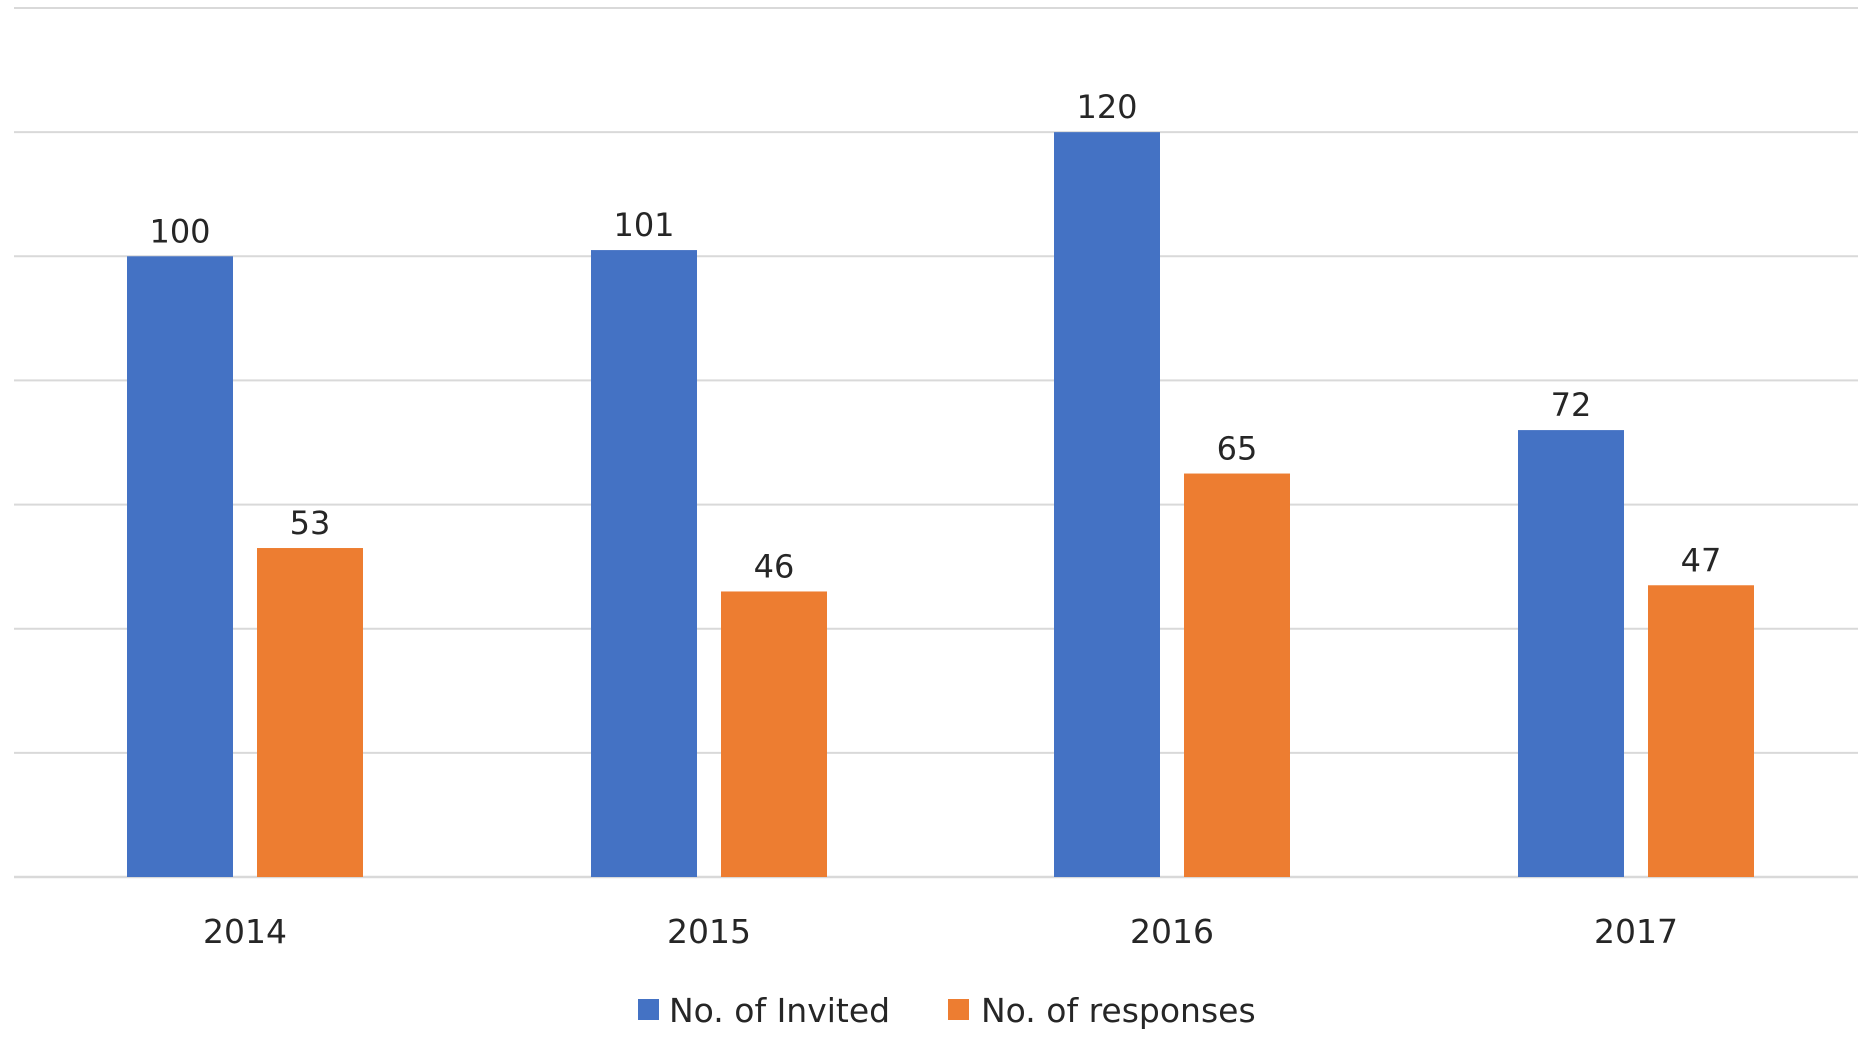 The height and width of the screenshot is (1038, 1858). I want to click on data-label: 47, so click(1701, 560).